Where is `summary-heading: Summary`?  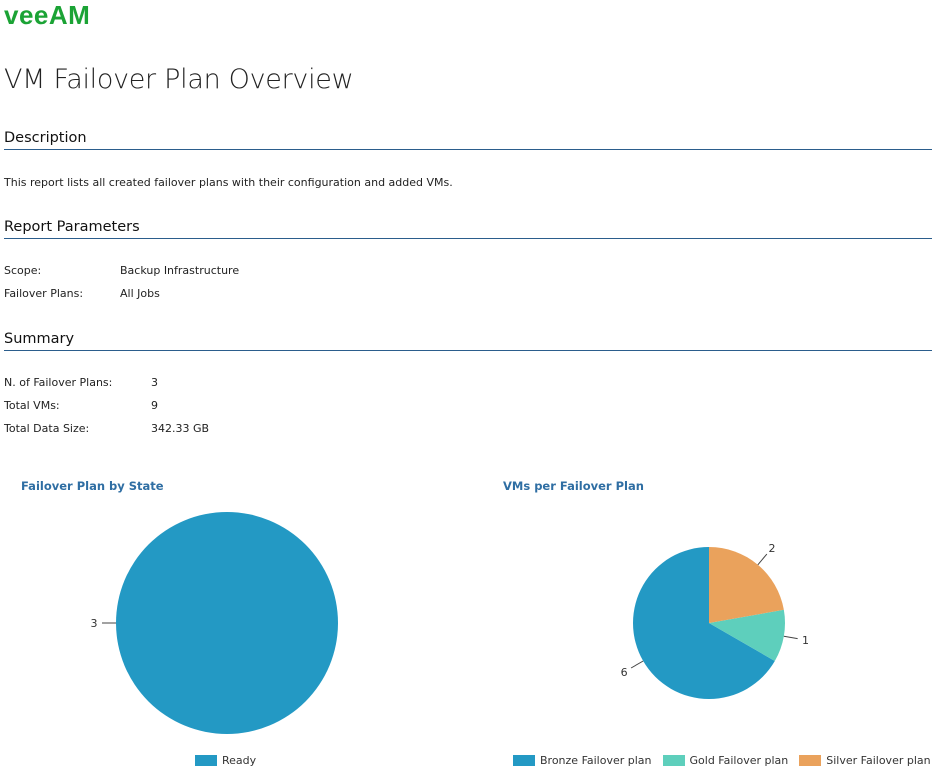 summary-heading: Summary is located at coordinates (39, 339).